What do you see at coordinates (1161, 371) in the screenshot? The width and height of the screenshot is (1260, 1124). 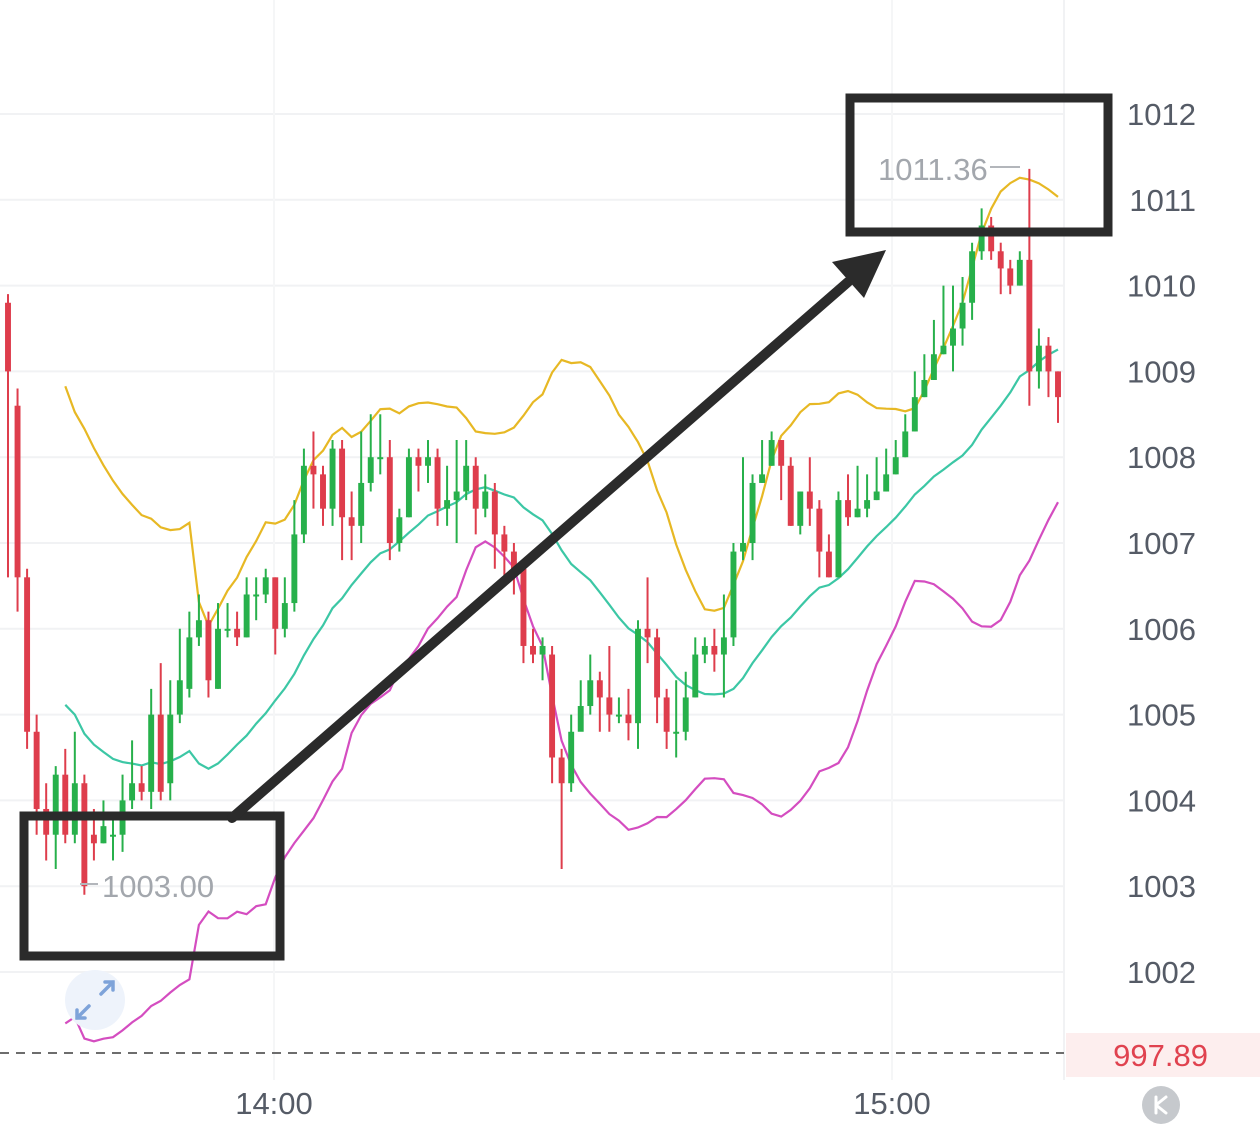 I see `y-tick-label: 1009` at bounding box center [1161, 371].